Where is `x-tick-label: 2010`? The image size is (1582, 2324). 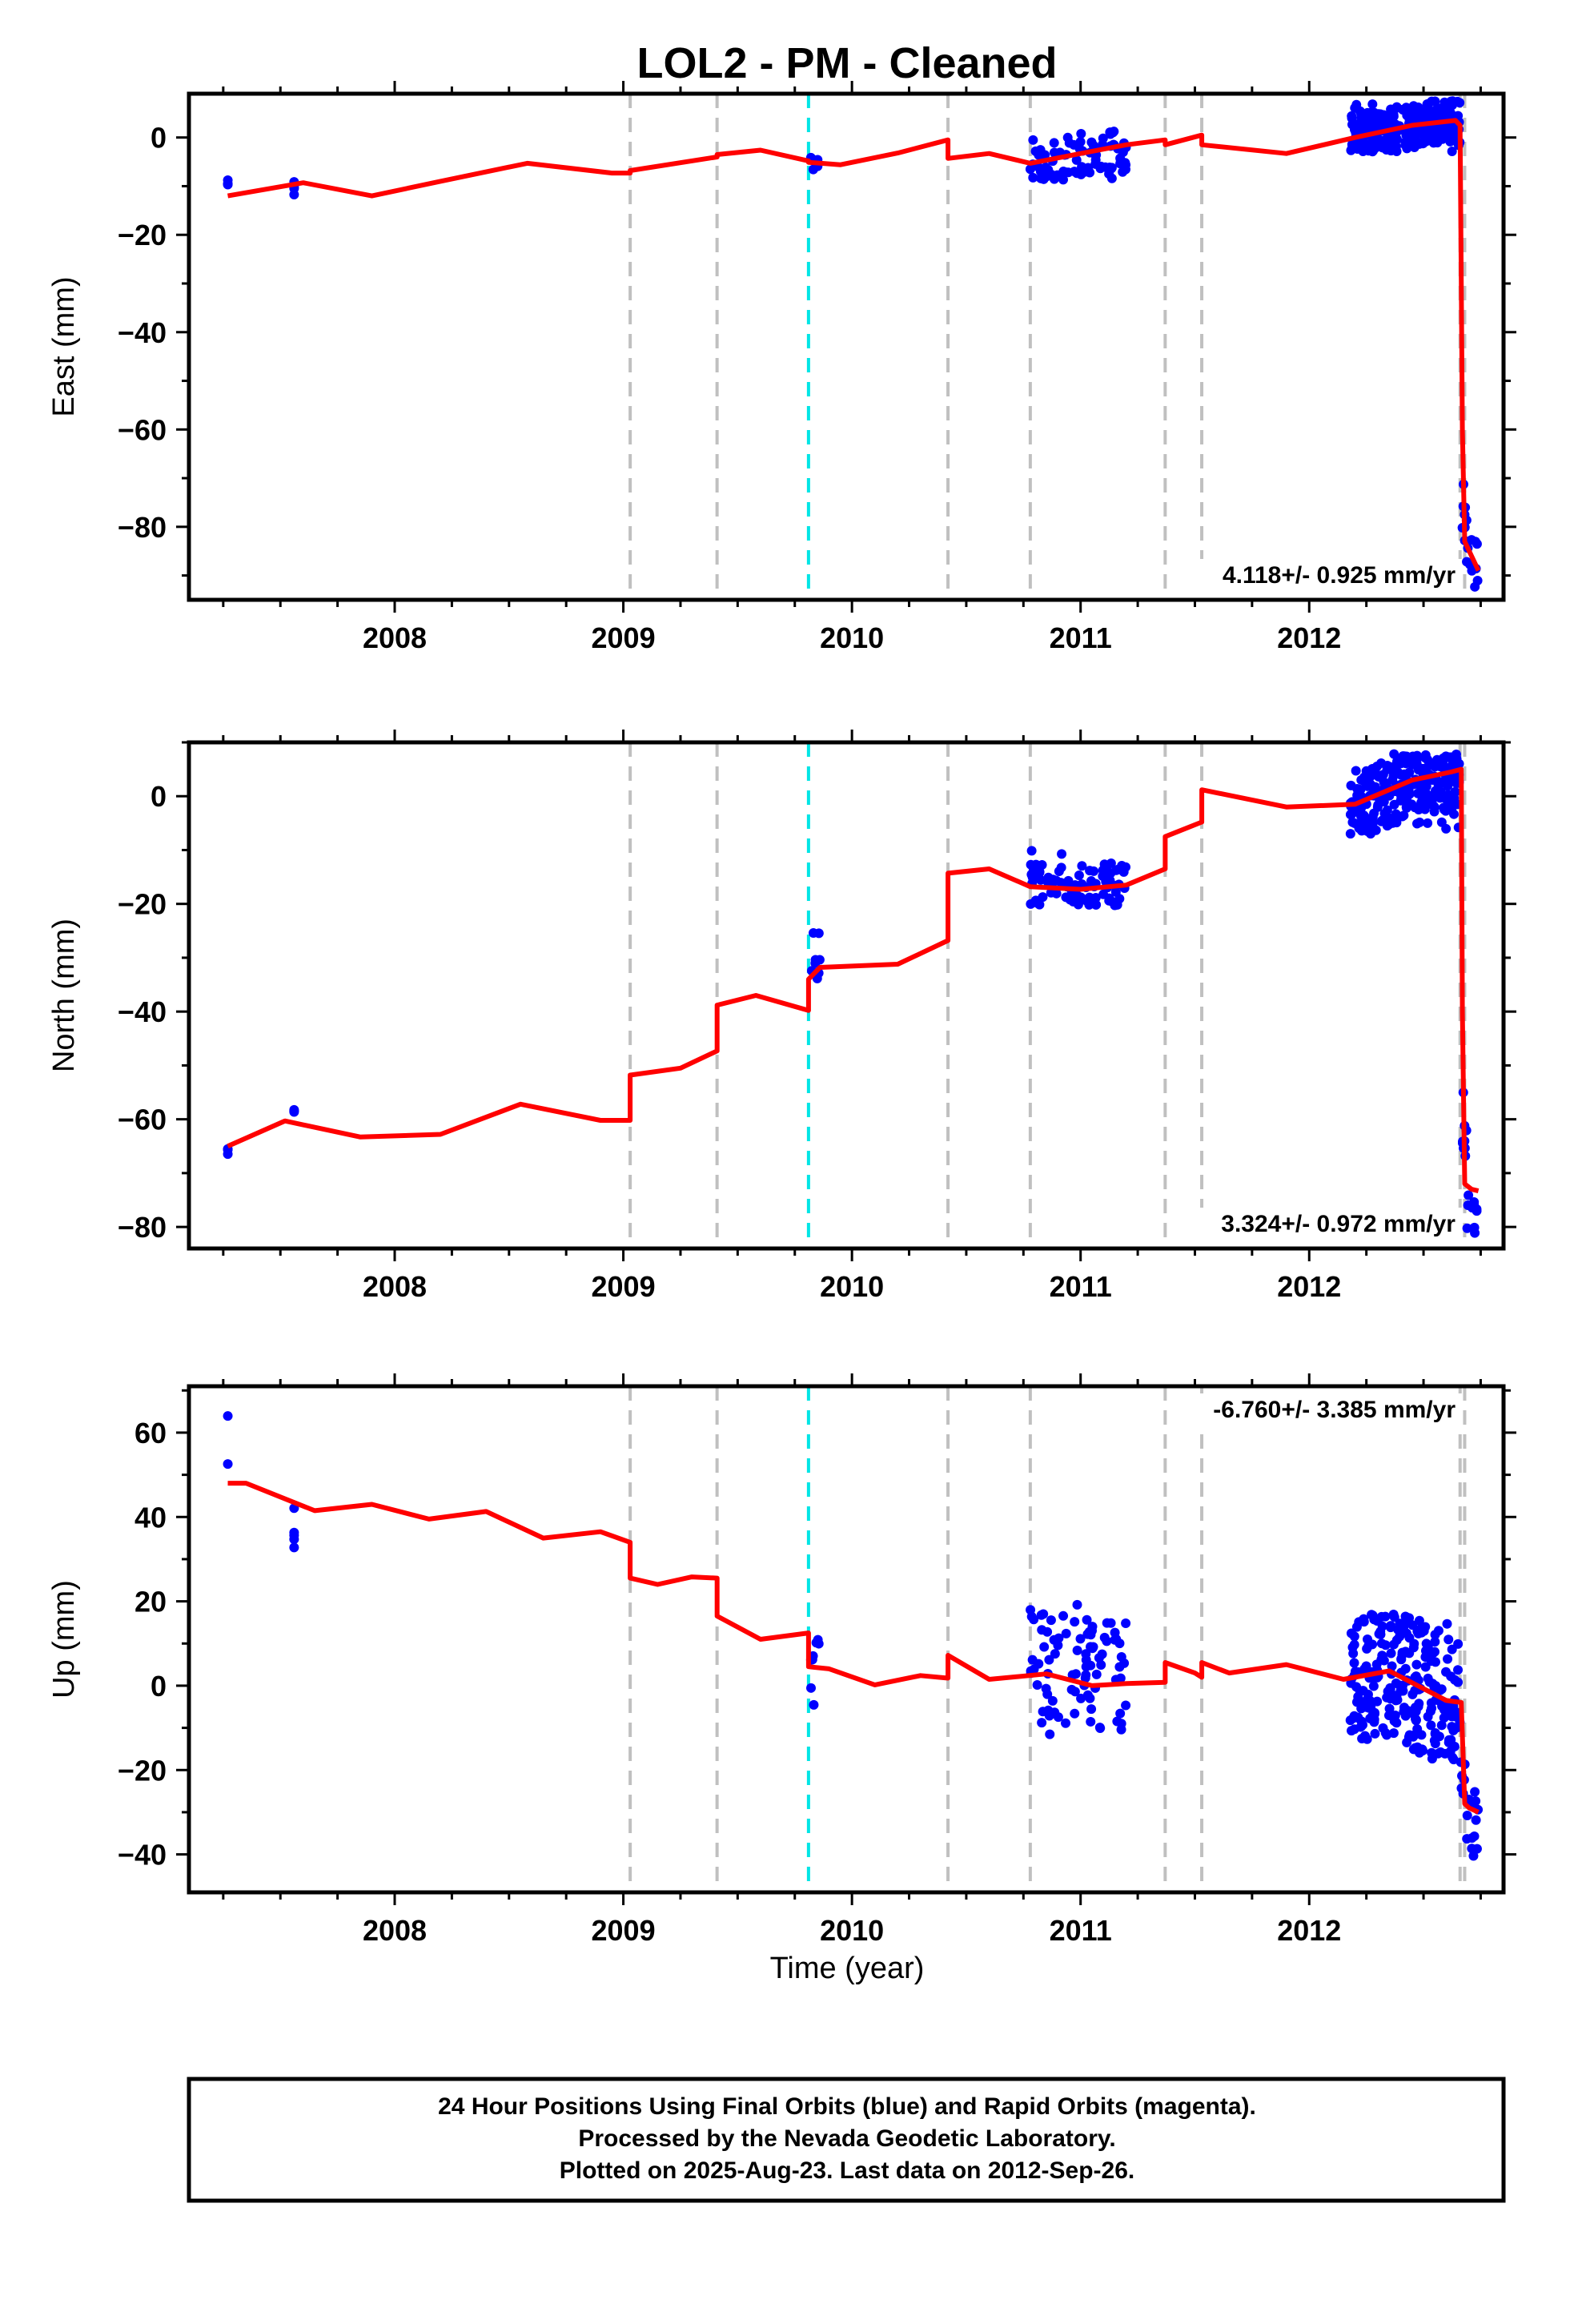 x-tick-label: 2010 is located at coordinates (852, 1286).